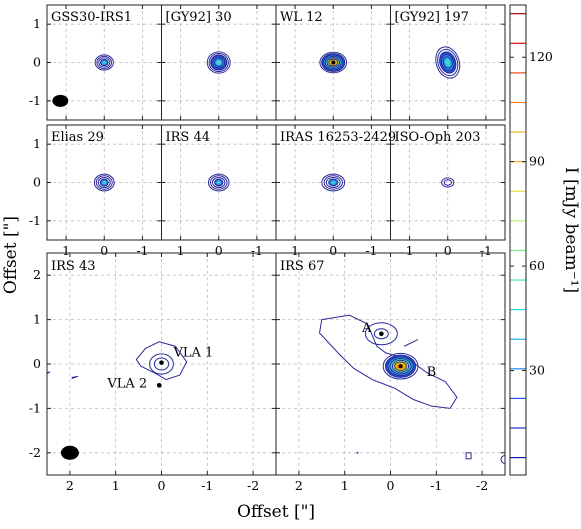 This screenshot has height=529, width=581. I want to click on panel-title: WL 12, so click(301, 17).